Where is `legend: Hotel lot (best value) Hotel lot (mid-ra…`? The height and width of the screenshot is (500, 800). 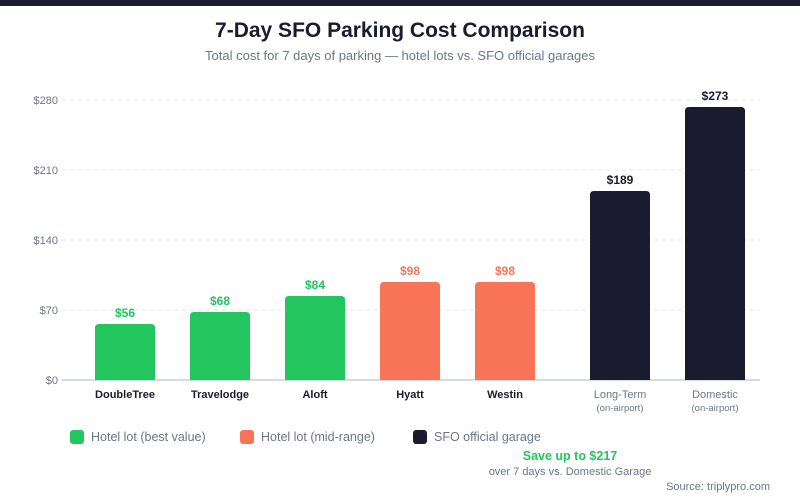
legend: Hotel lot (best value) Hotel lot (mid-ra… is located at coordinates (305, 437).